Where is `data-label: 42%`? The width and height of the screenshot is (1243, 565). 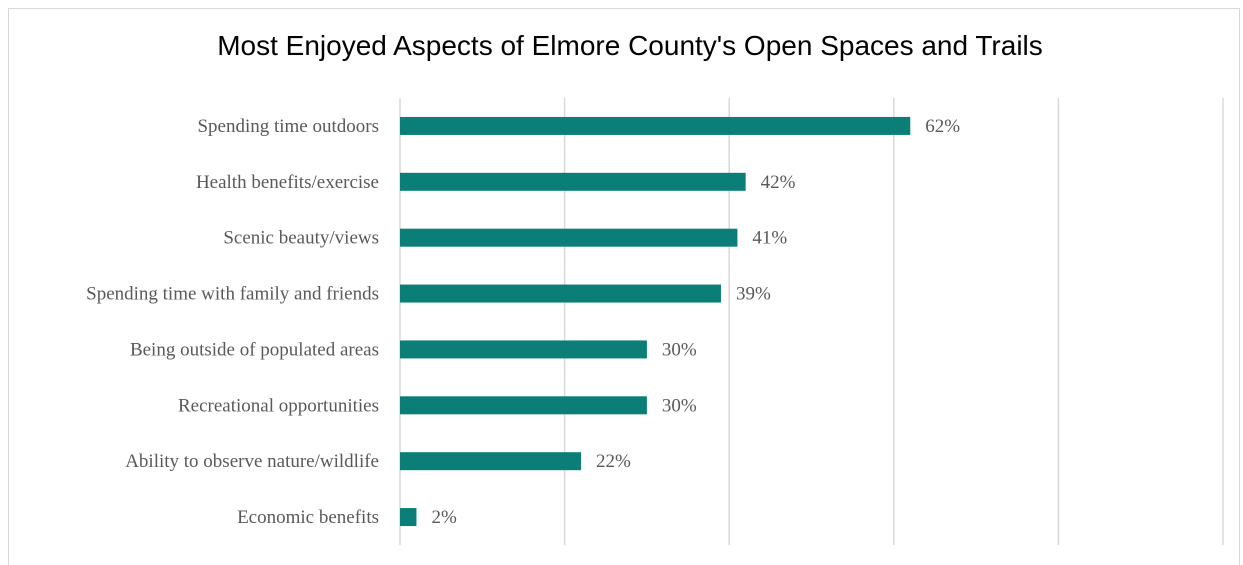 data-label: 42% is located at coordinates (778, 182).